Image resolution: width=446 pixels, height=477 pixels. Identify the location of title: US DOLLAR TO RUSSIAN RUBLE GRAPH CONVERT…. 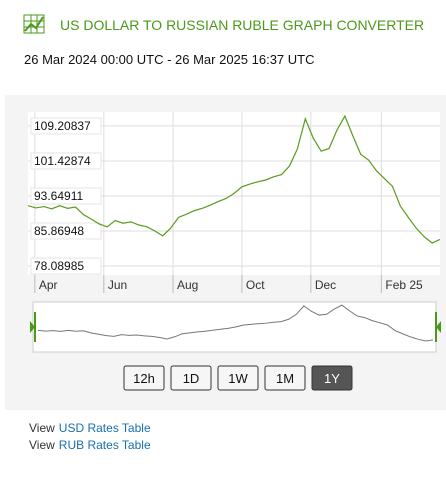
(242, 25).